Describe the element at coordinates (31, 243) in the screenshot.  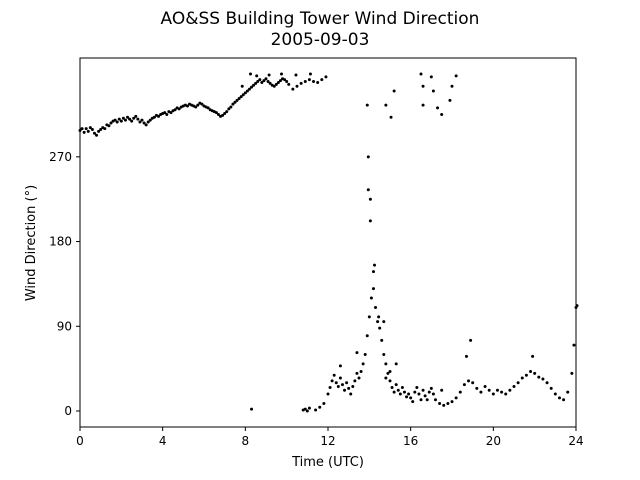
I see `y-axis-label: Wind Direction (°)` at that location.